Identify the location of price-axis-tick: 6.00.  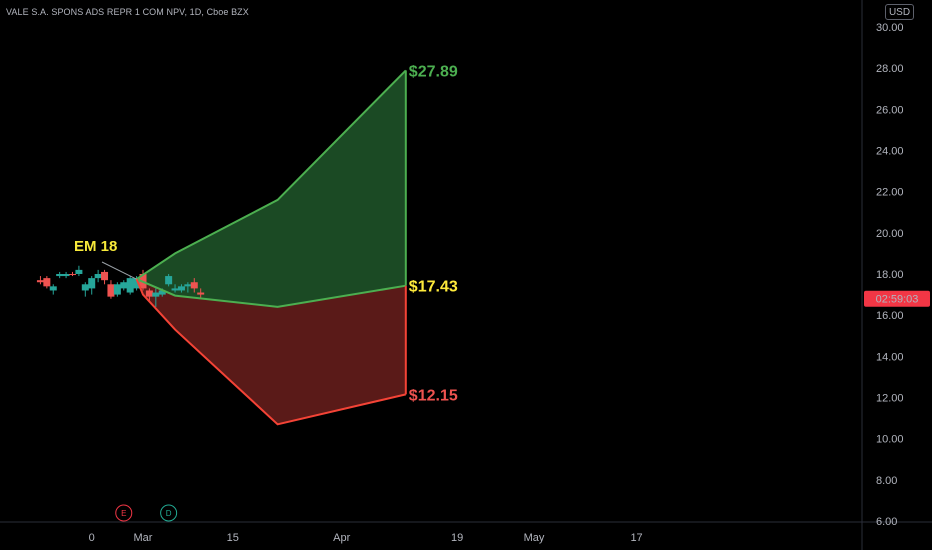
(886, 522).